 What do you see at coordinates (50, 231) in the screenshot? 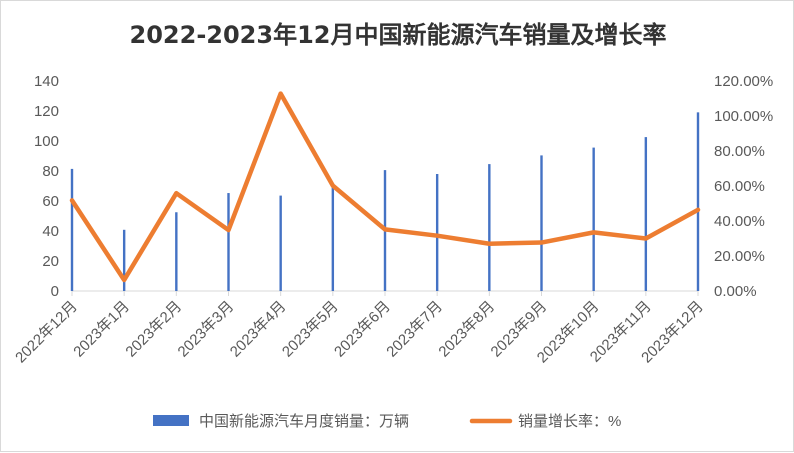
I see `y-left-tick-label: 40` at bounding box center [50, 231].